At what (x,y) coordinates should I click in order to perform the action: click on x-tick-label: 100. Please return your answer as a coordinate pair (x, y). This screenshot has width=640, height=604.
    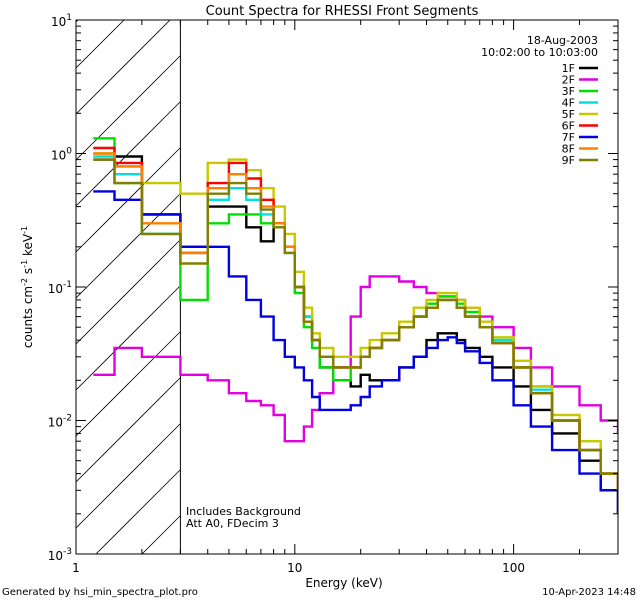
    Looking at the image, I should click on (513, 568).